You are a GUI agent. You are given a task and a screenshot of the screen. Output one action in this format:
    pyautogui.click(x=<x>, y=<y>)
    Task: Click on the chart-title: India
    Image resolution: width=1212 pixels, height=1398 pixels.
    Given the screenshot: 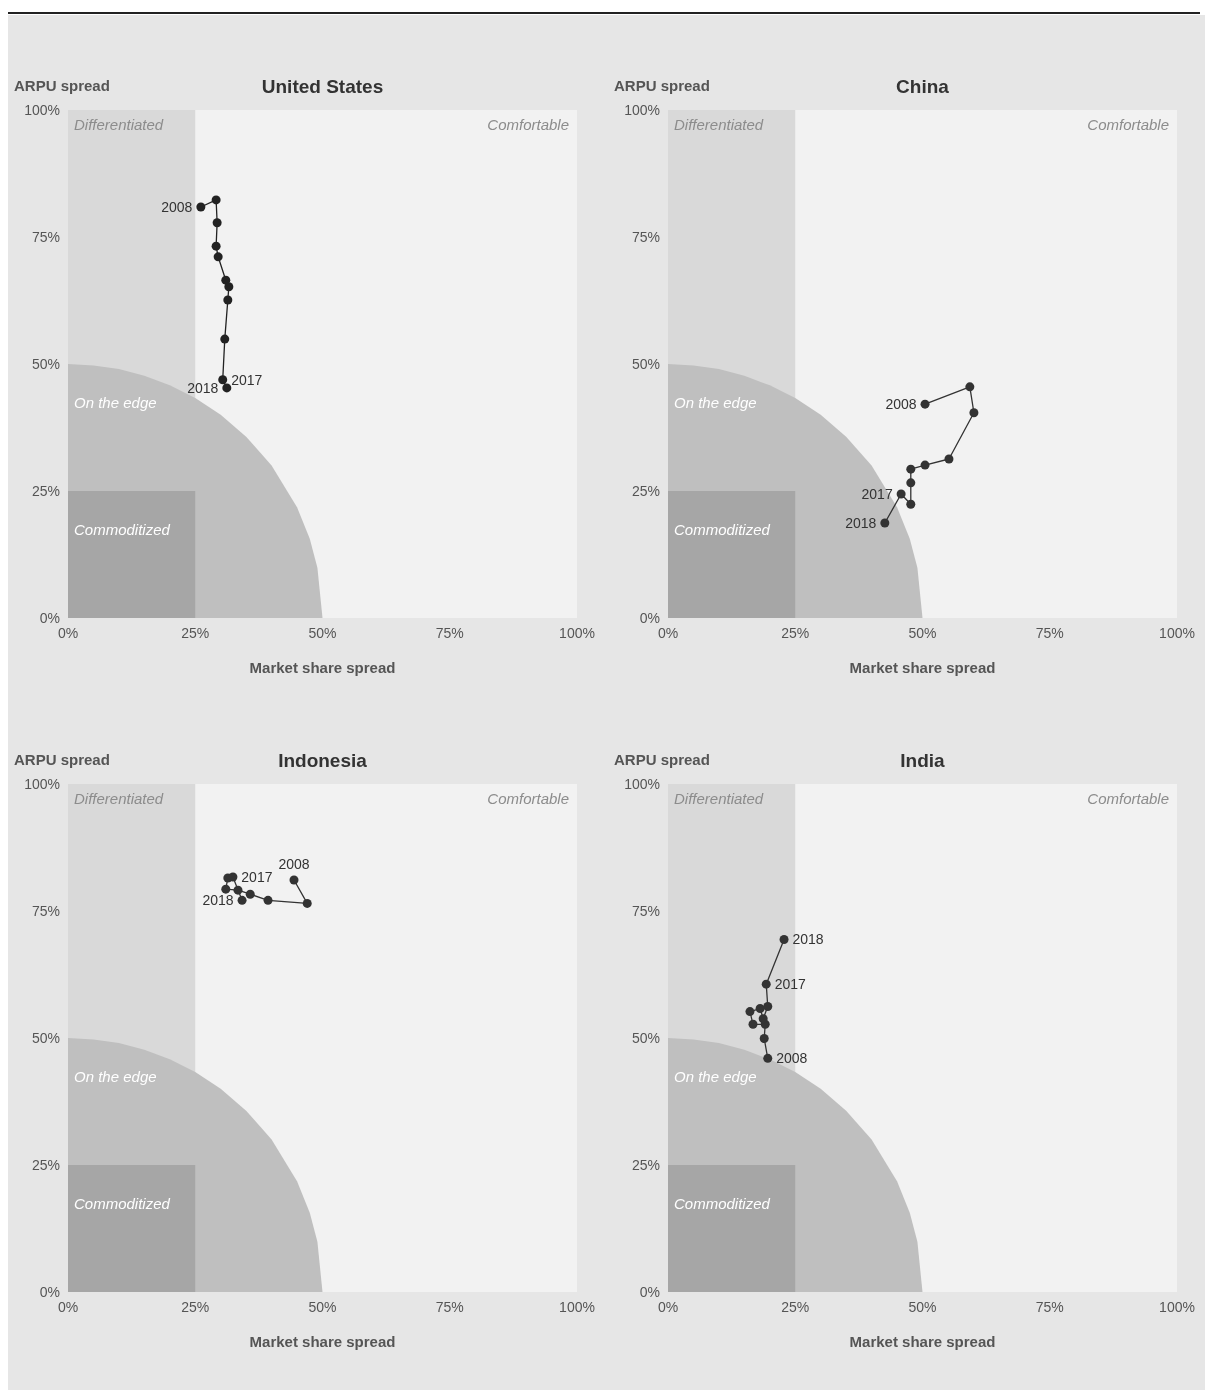 What is the action you would take?
    pyautogui.click(x=923, y=760)
    